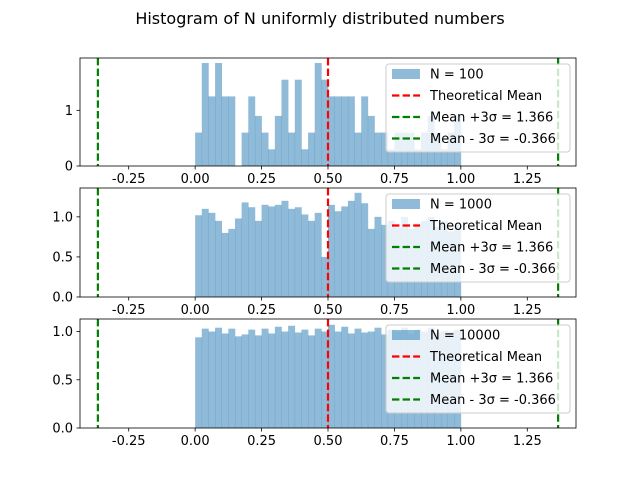 The image size is (640, 480). What do you see at coordinates (457, 75) in the screenshot?
I see `legend-label: N = 100` at bounding box center [457, 75].